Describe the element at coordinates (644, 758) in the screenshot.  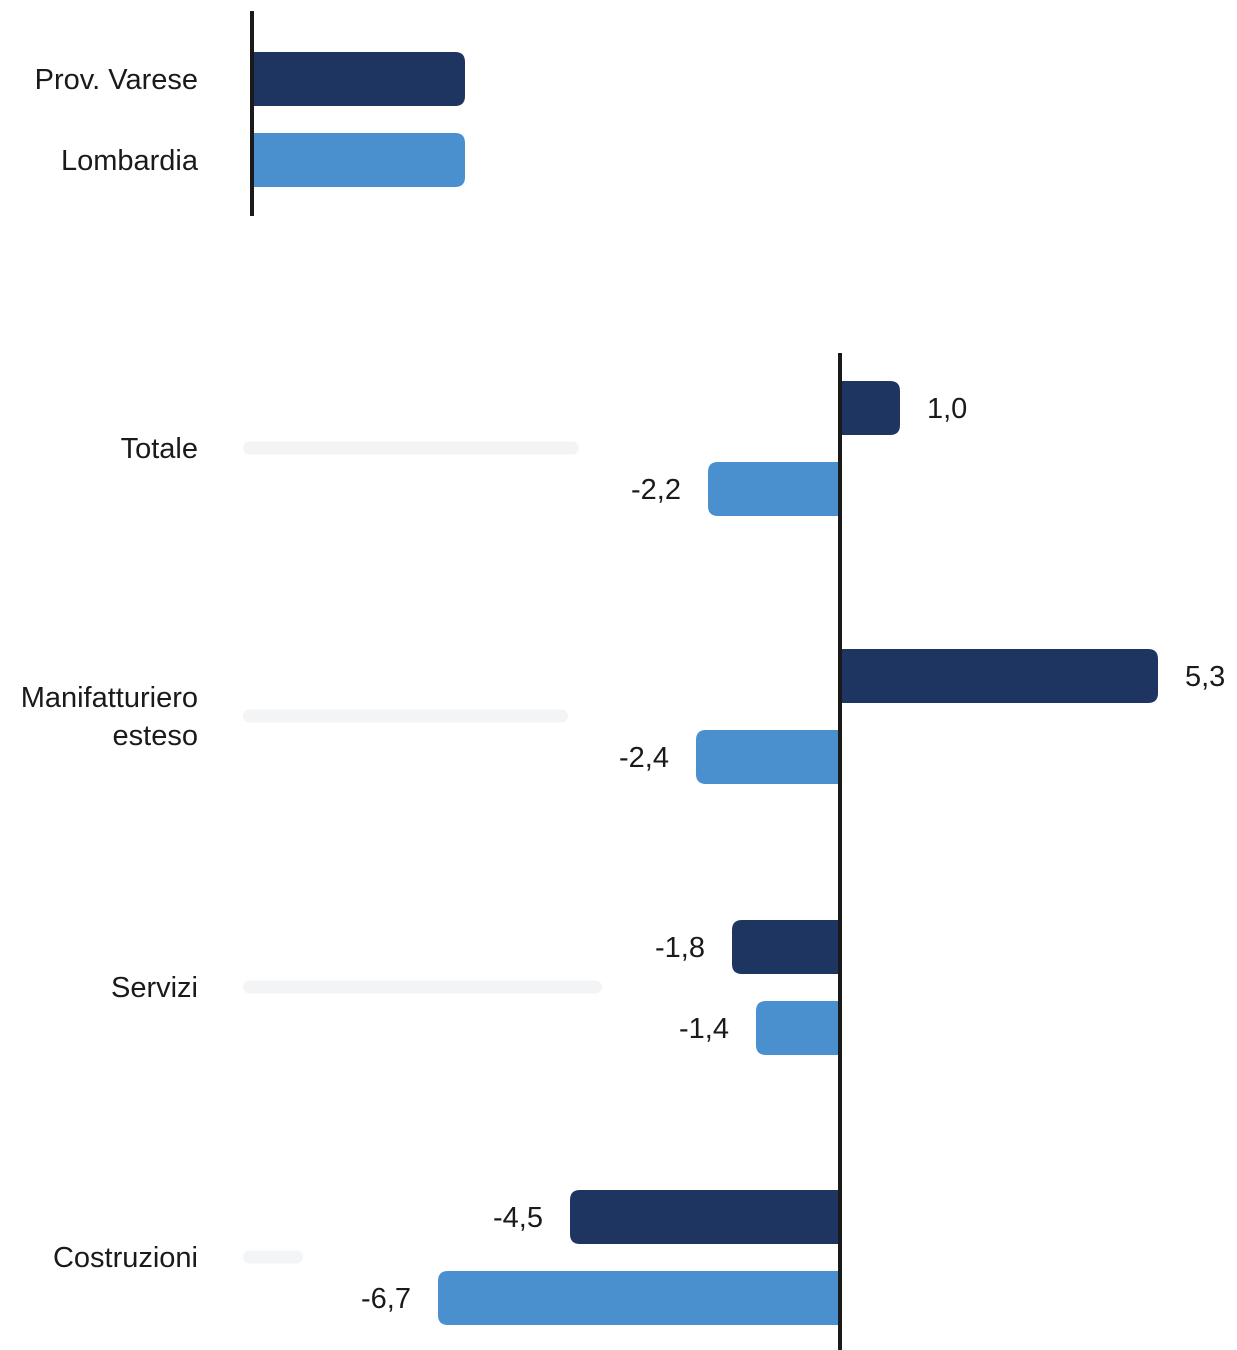
I see `value-label: -2,4` at that location.